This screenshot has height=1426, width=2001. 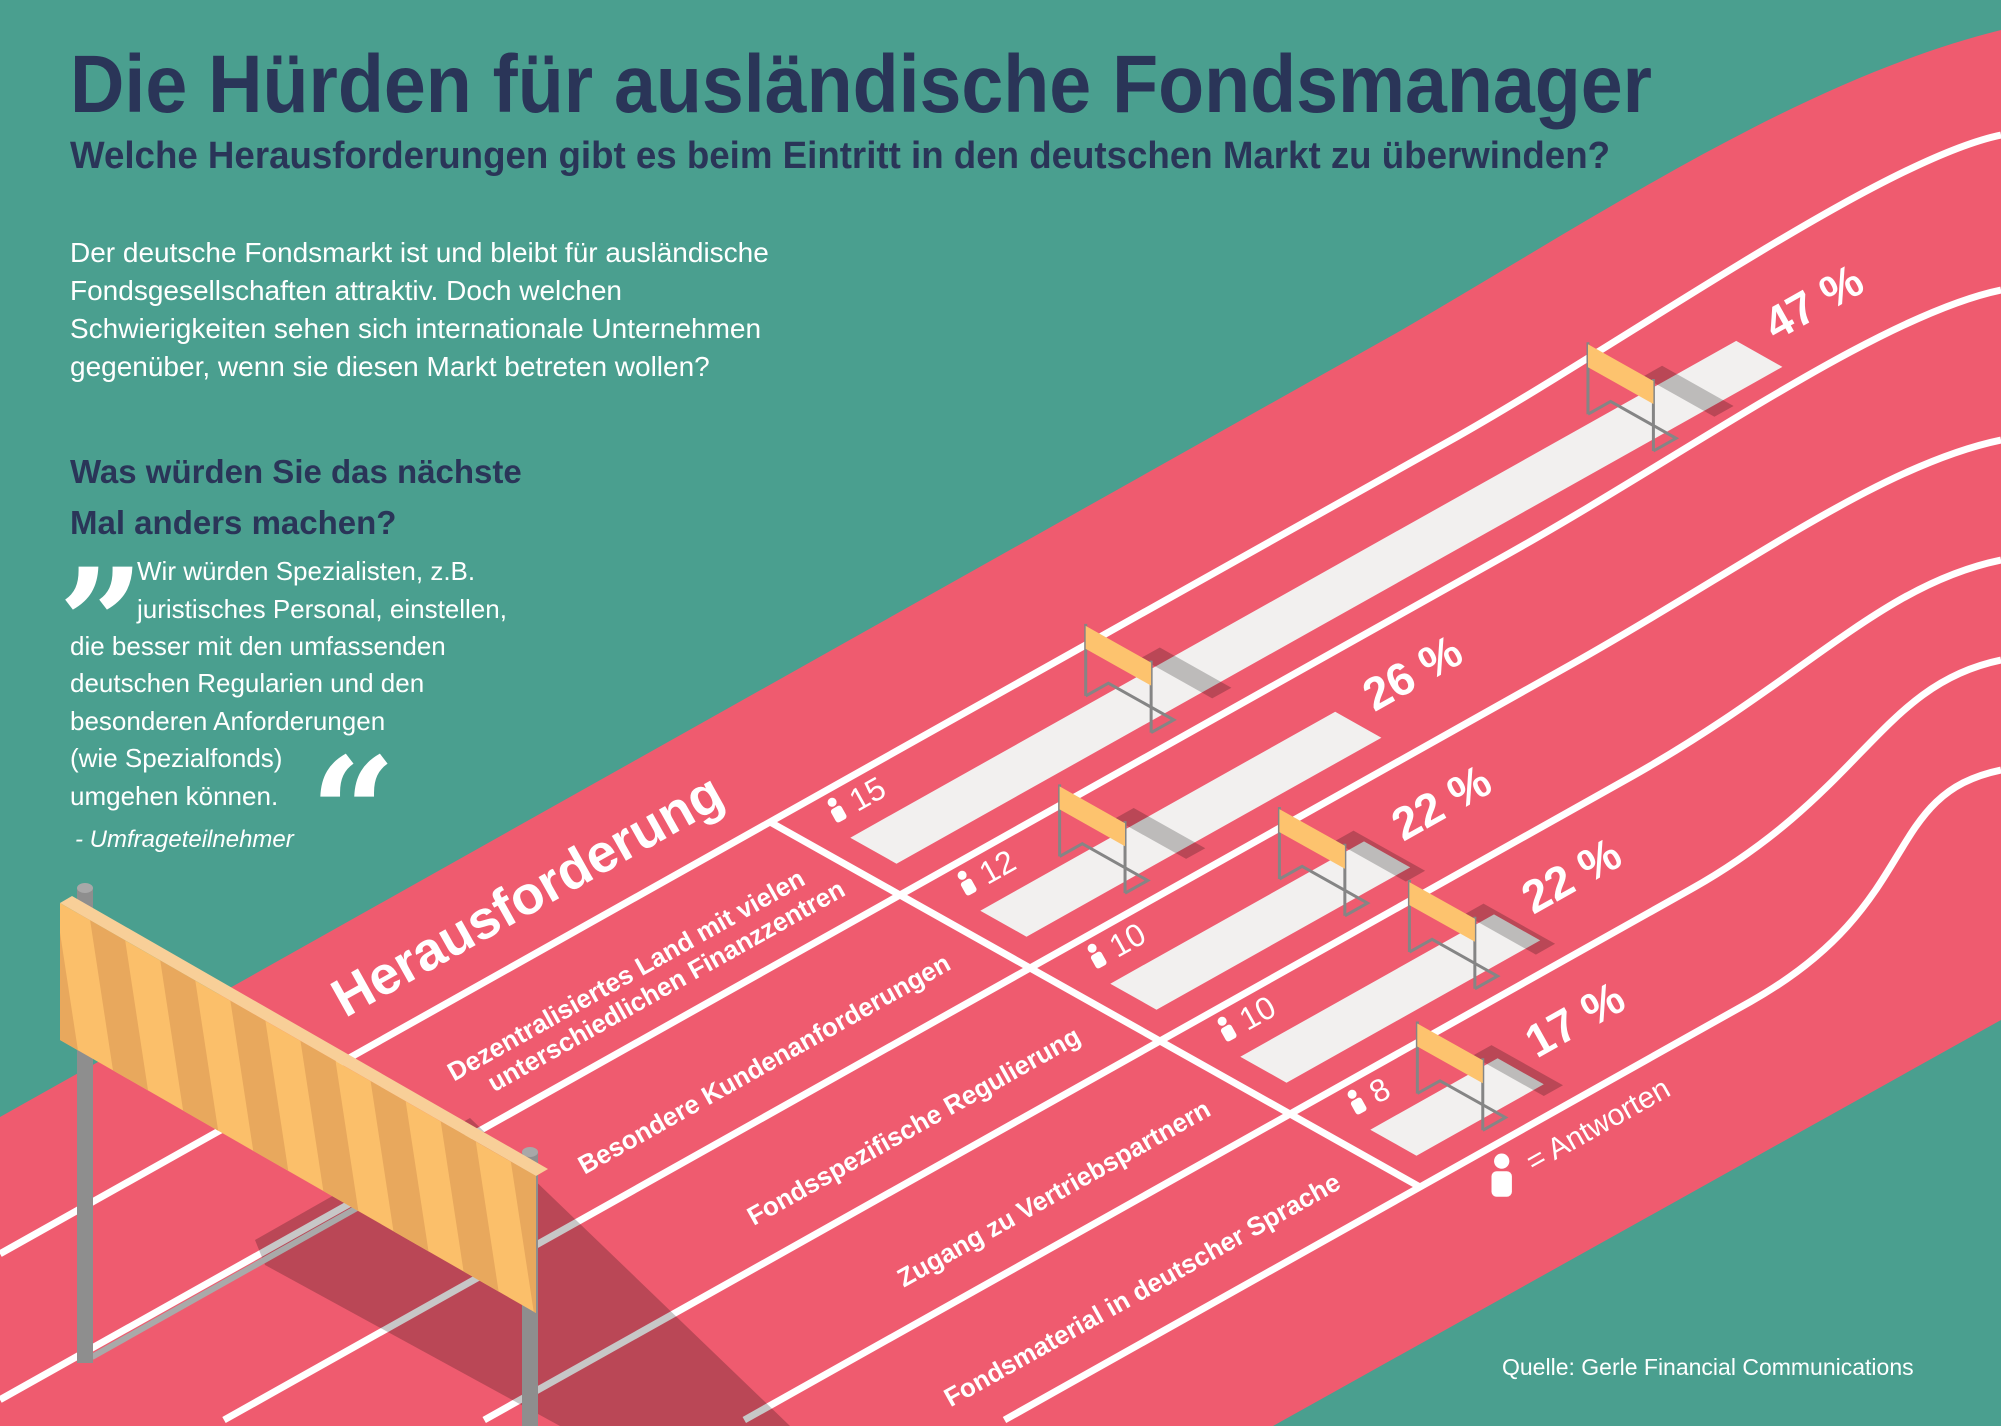 I want to click on quote-line: umgehen können., so click(x=174, y=796).